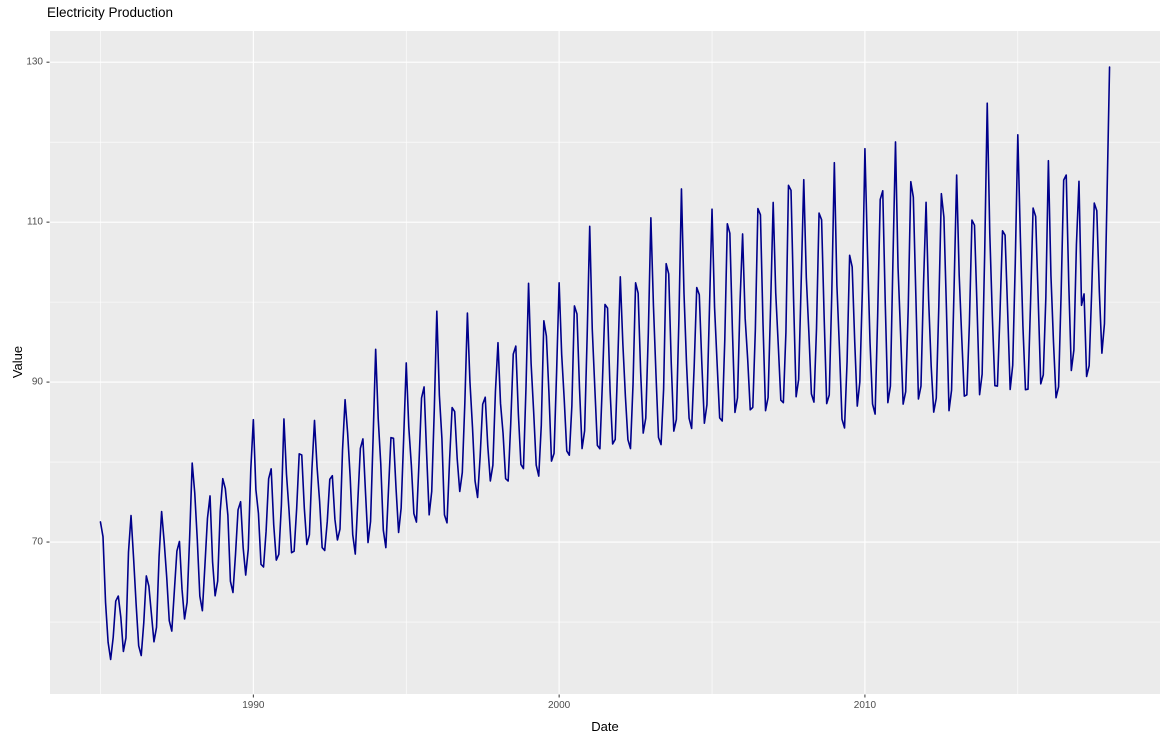 This screenshot has width=1166, height=740. I want to click on y-tick-label: 110, so click(35, 222).